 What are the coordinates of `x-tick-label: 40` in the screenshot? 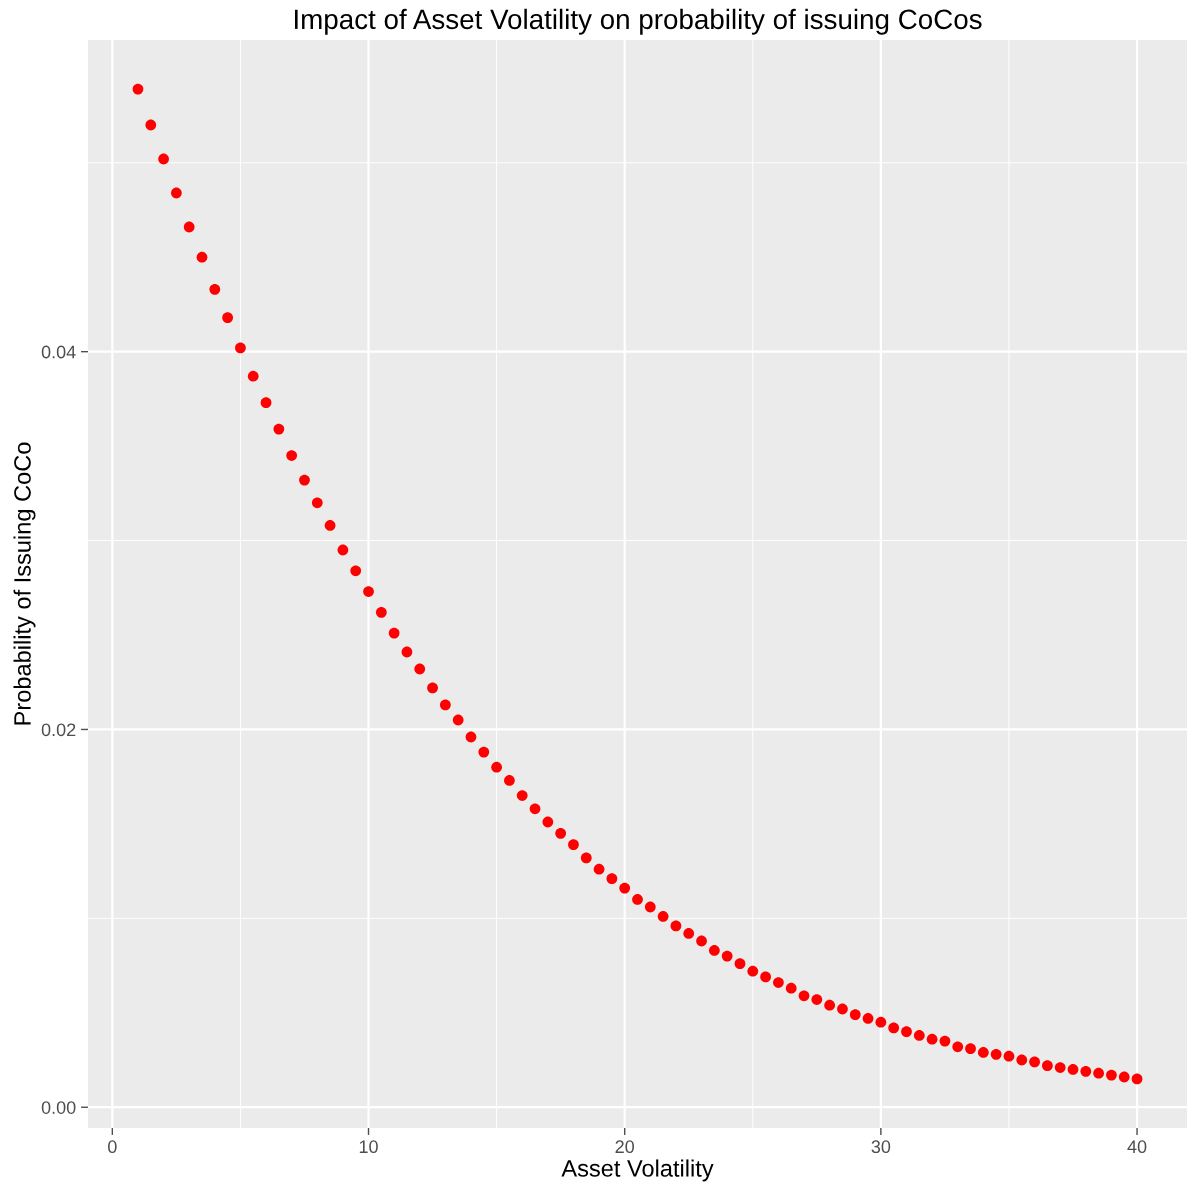 It's located at (1137, 1147).